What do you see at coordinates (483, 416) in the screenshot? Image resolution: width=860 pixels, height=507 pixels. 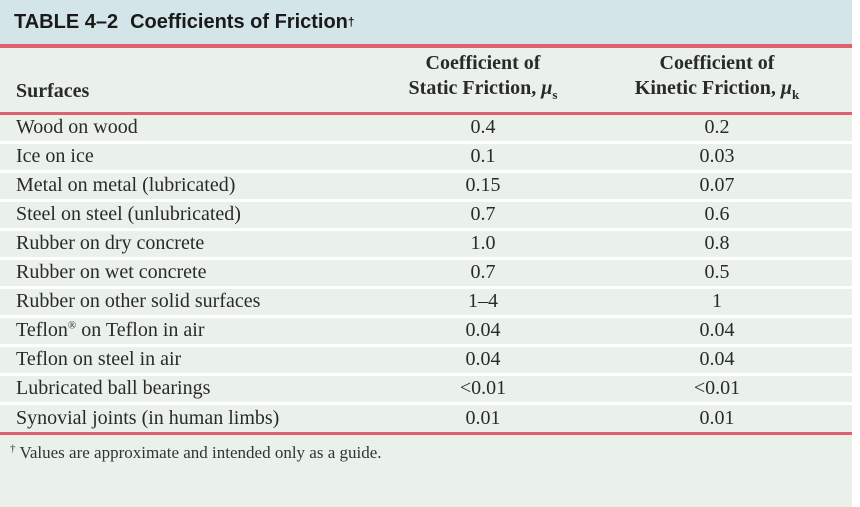 I see `static-value: 0.01` at bounding box center [483, 416].